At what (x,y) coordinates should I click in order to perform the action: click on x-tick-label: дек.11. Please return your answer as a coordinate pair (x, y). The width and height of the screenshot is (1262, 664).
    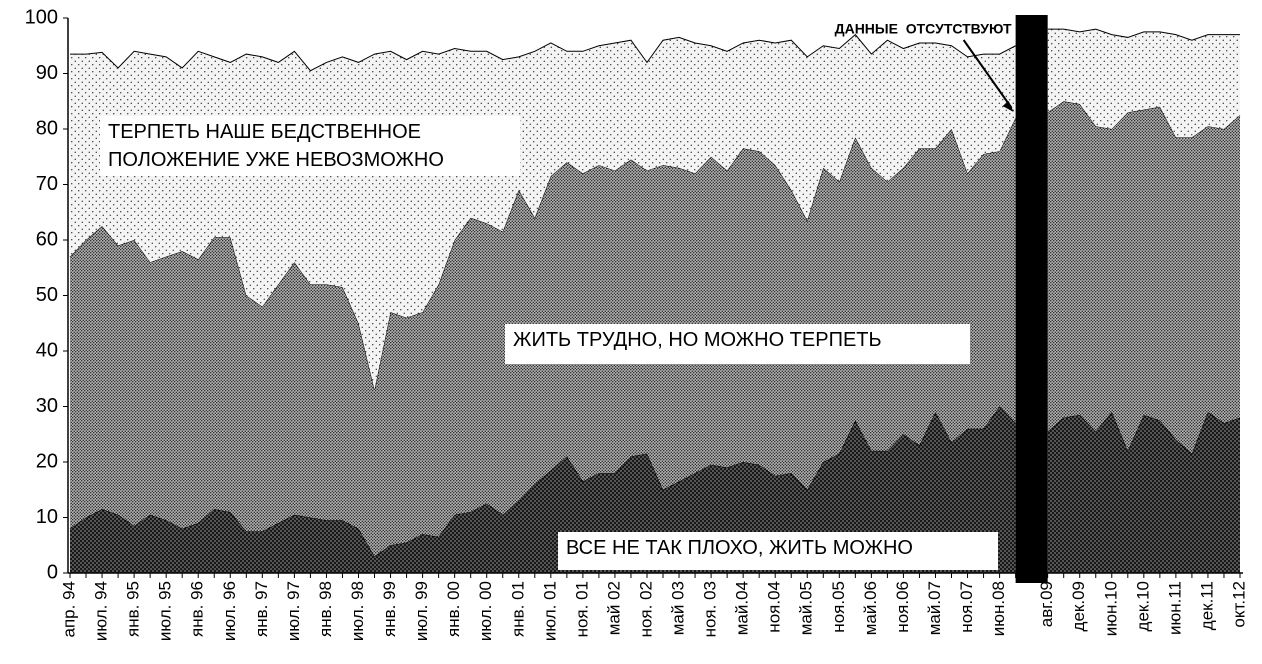
    Looking at the image, I should click on (1206, 605).